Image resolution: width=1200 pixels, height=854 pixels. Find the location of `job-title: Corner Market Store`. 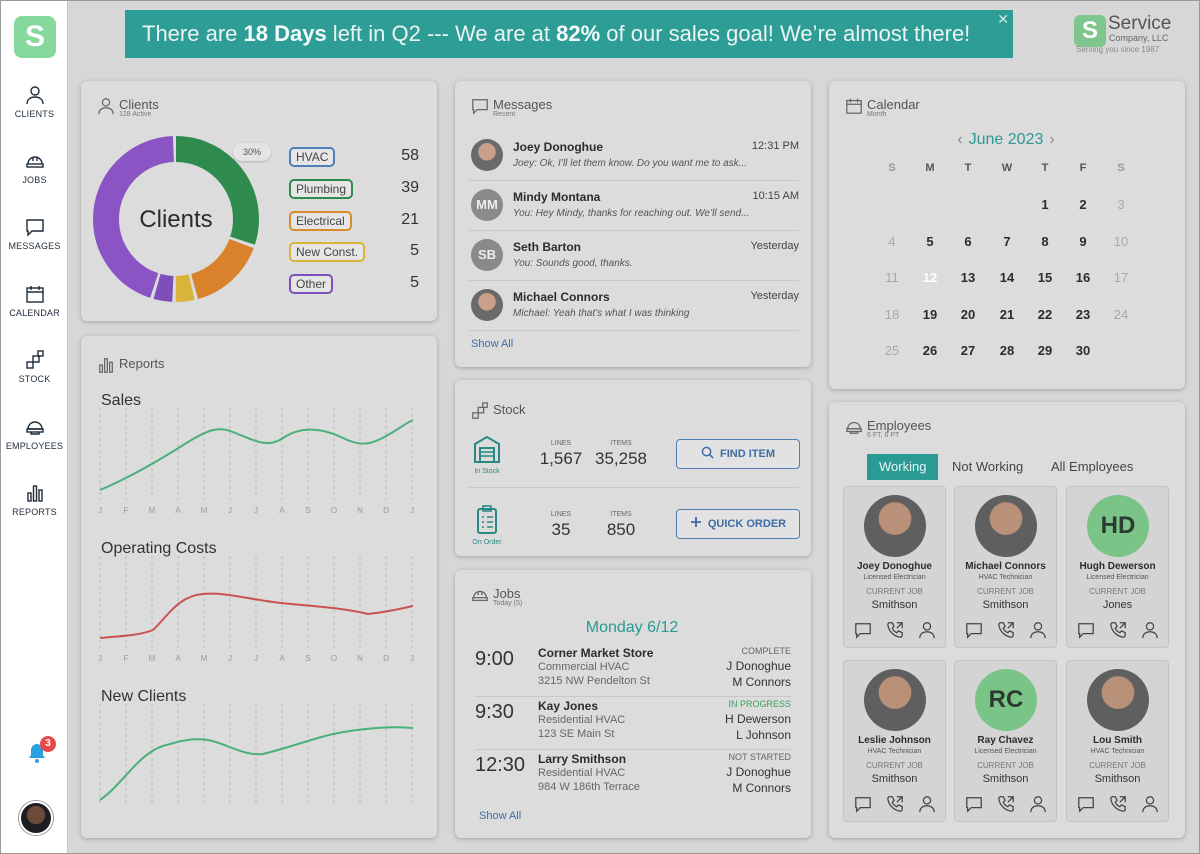

job-title: Corner Market Store is located at coordinates (596, 653).